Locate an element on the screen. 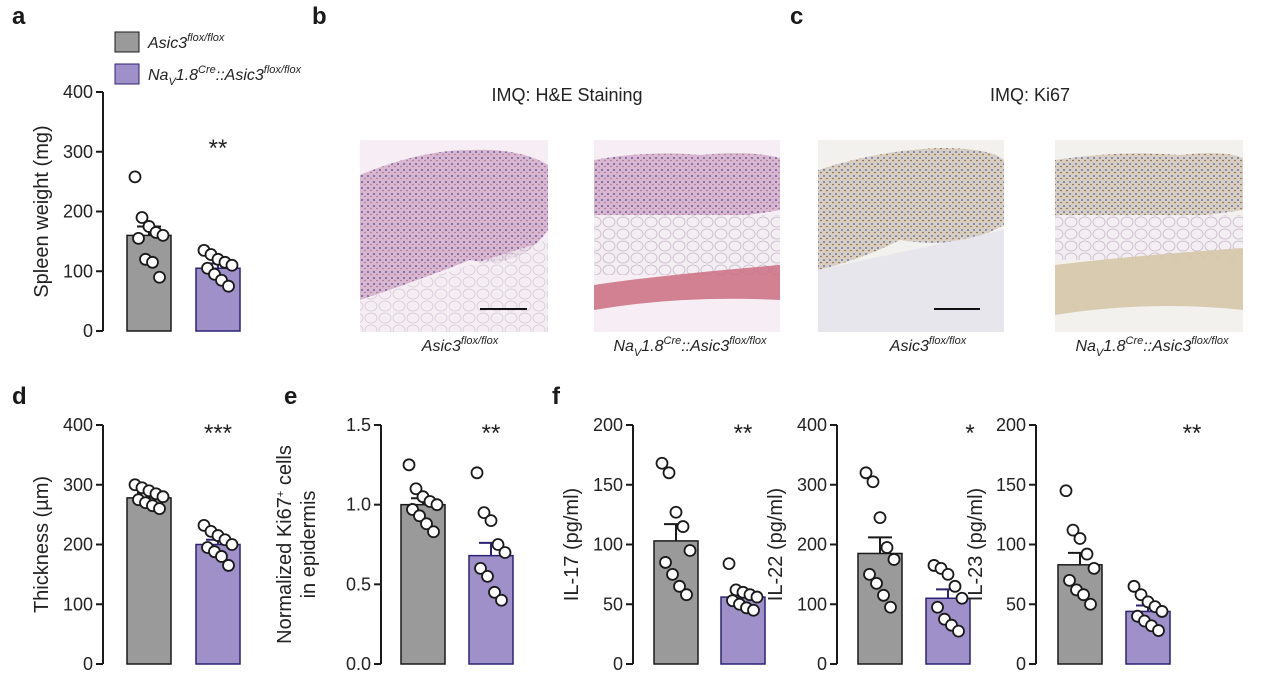 The image size is (1280, 684). chart-thickness: 0 100 200 300 400 Thickness (µm) *** is located at coordinates (136, 544).